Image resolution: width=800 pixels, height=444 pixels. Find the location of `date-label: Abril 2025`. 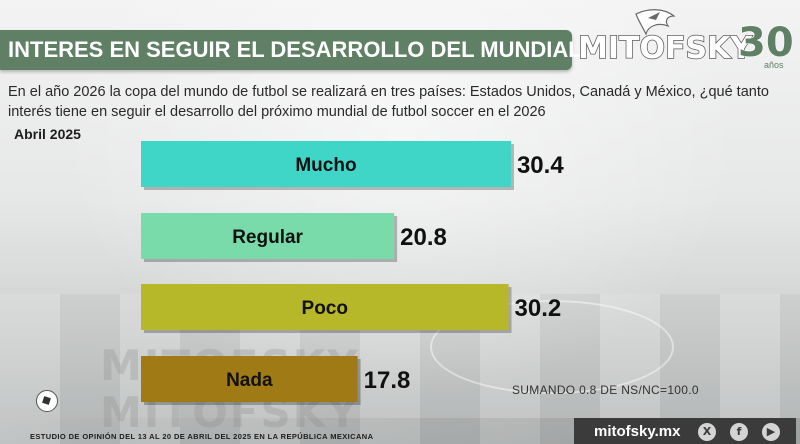

date-label: Abril 2025 is located at coordinates (47, 134).